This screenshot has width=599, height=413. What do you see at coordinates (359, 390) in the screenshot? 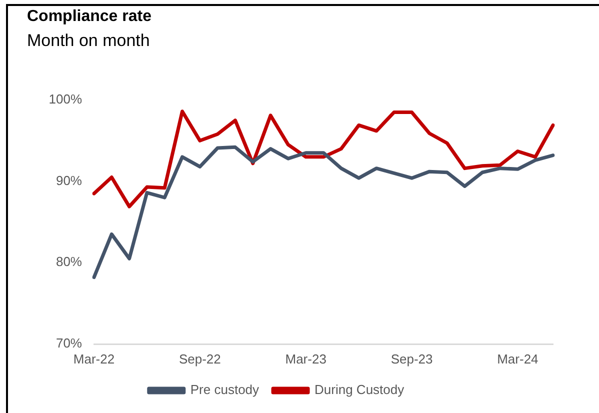
I see `legend-label: During Custody` at bounding box center [359, 390].